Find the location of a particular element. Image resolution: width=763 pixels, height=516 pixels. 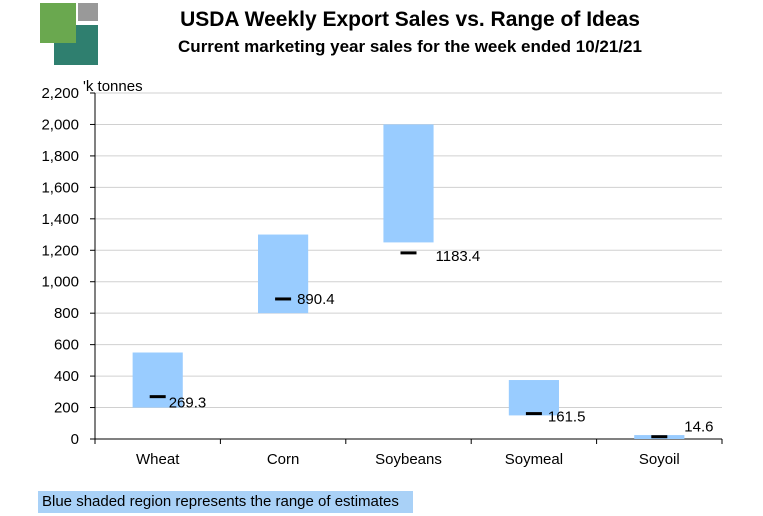

y-tick-label: 200 is located at coordinates (66, 408).